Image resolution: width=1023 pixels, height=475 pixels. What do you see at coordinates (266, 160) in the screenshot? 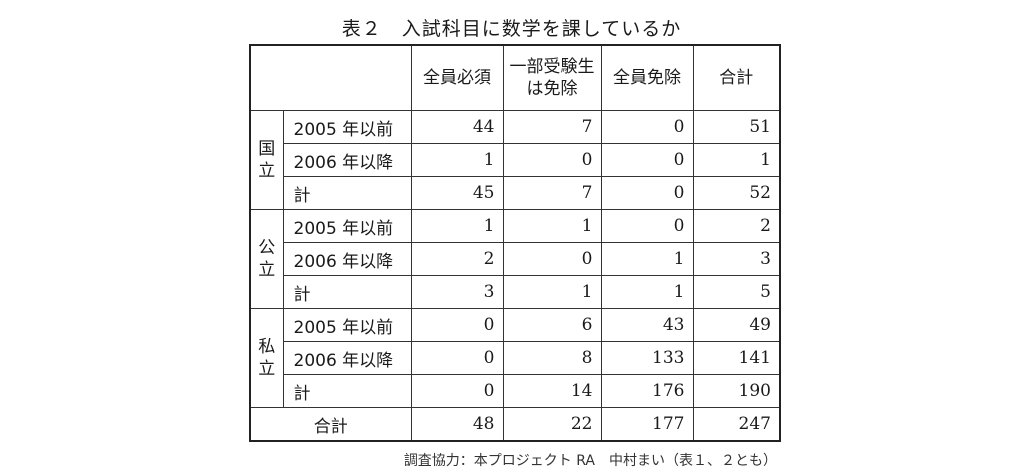
I see `group-label-national: 国立` at bounding box center [266, 160].